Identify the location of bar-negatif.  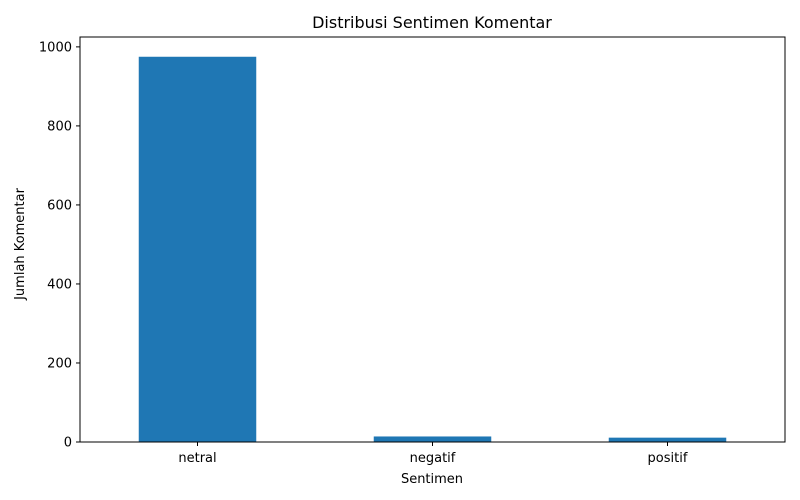
(432, 439).